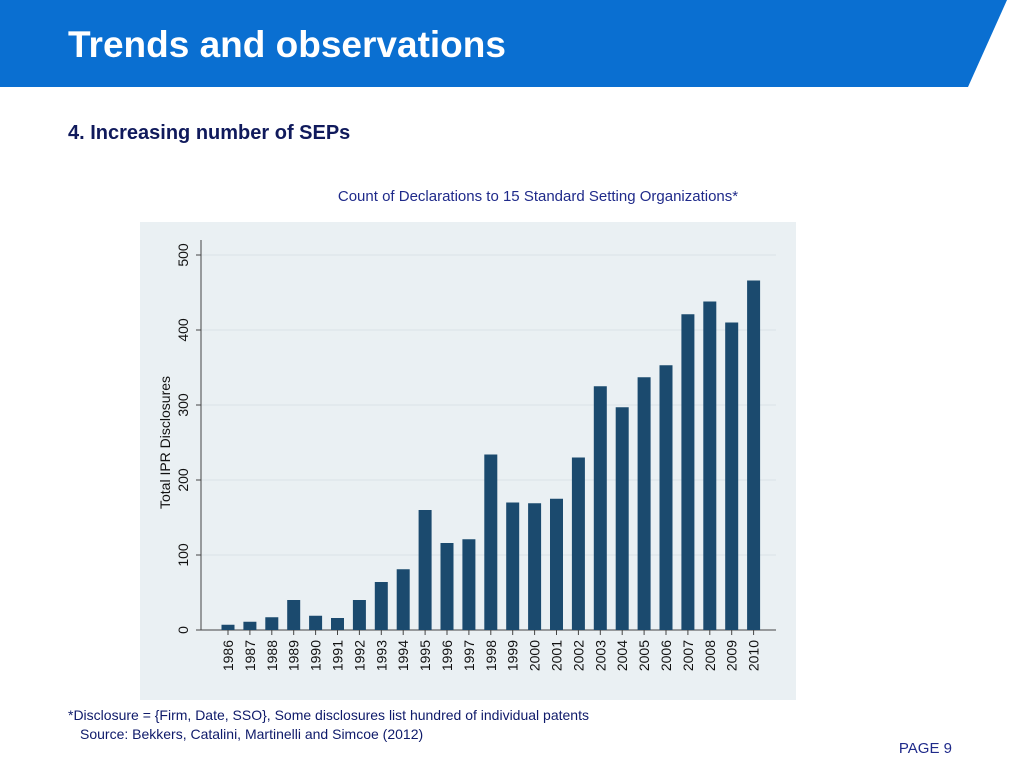 The image size is (1024, 768). What do you see at coordinates (183, 330) in the screenshot?
I see `y-tick-label: 400` at bounding box center [183, 330].